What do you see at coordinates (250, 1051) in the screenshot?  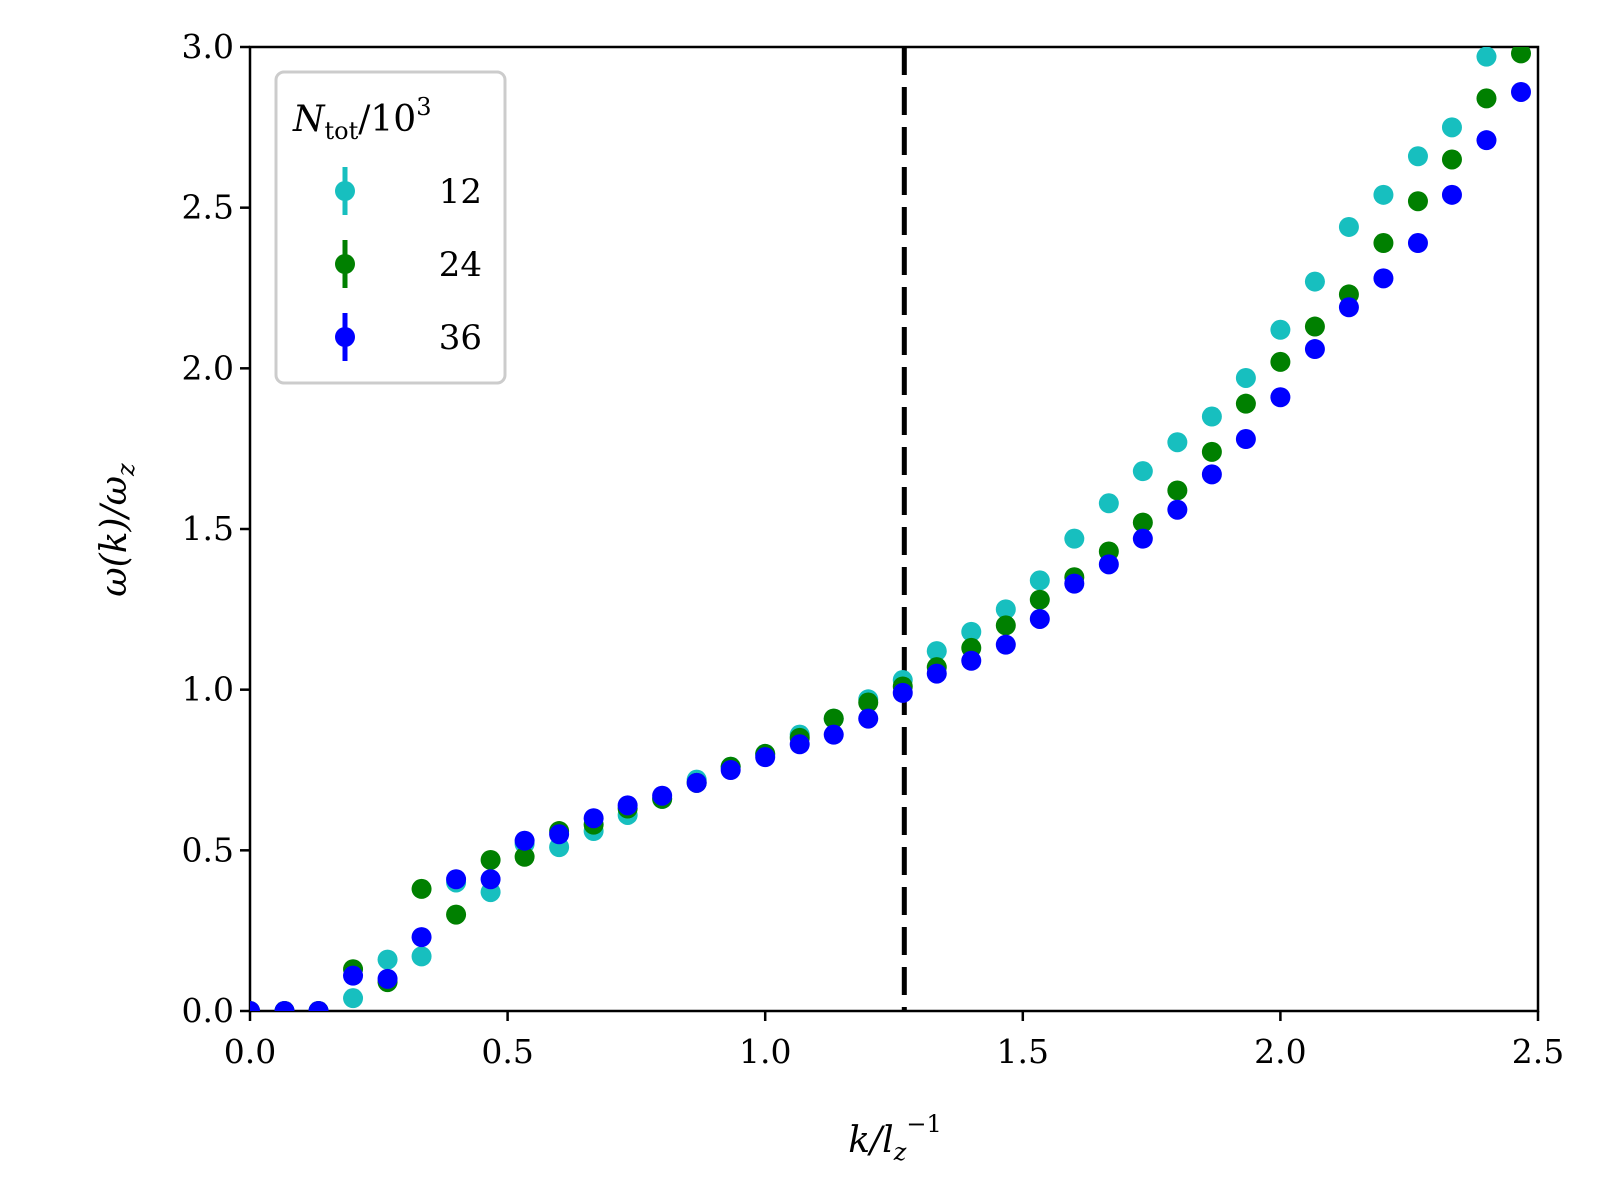 I see `x-tick-label: 0.0` at bounding box center [250, 1051].